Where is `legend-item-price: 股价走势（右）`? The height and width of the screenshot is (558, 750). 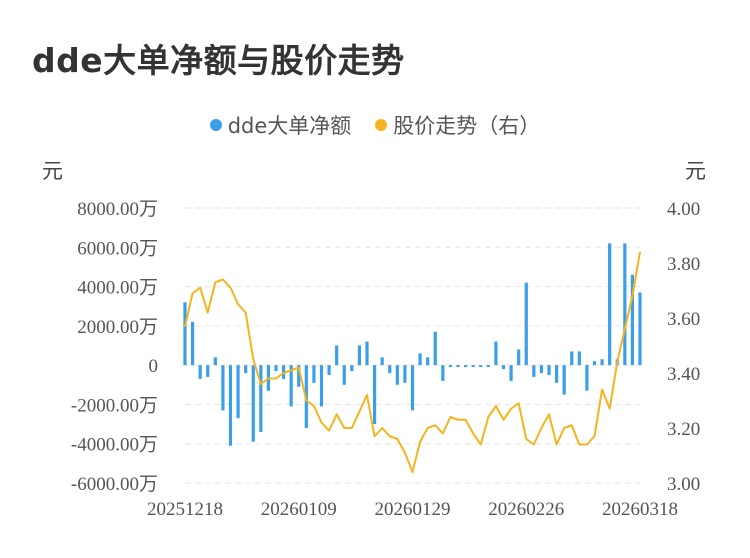
legend-item-price: 股价走势（右） is located at coordinates (457, 125).